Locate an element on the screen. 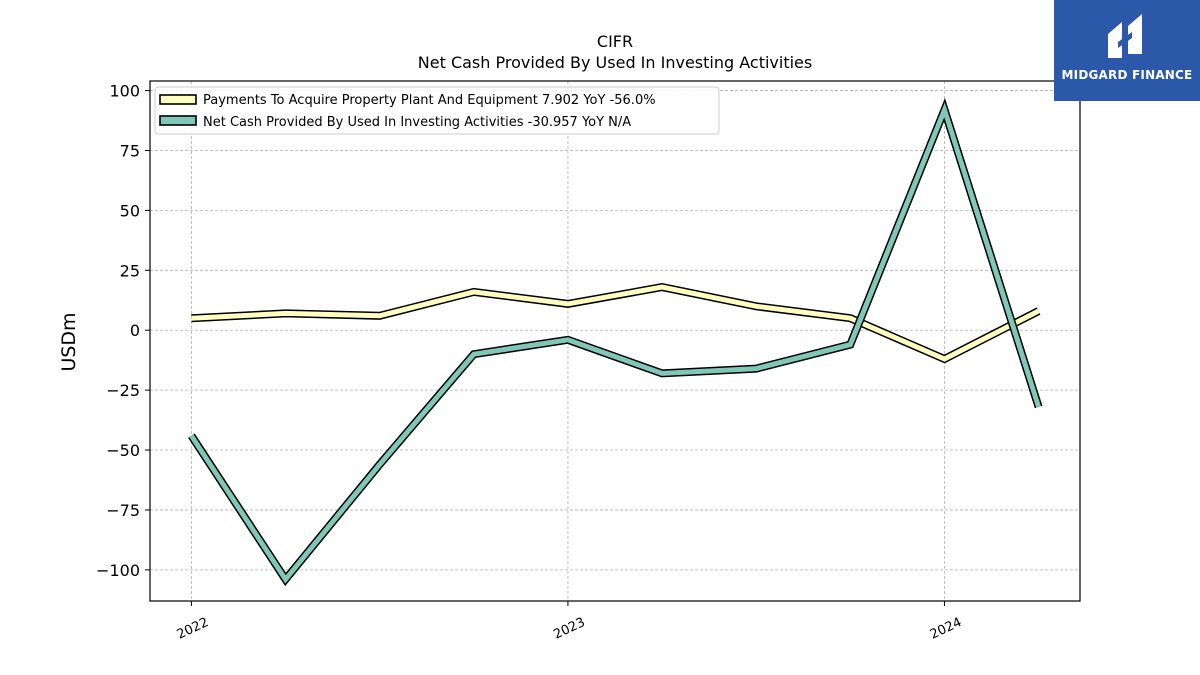  y-axis-ticks: 100 75 50 25 0 −25 −50 −75 −100 is located at coordinates (123, 331).